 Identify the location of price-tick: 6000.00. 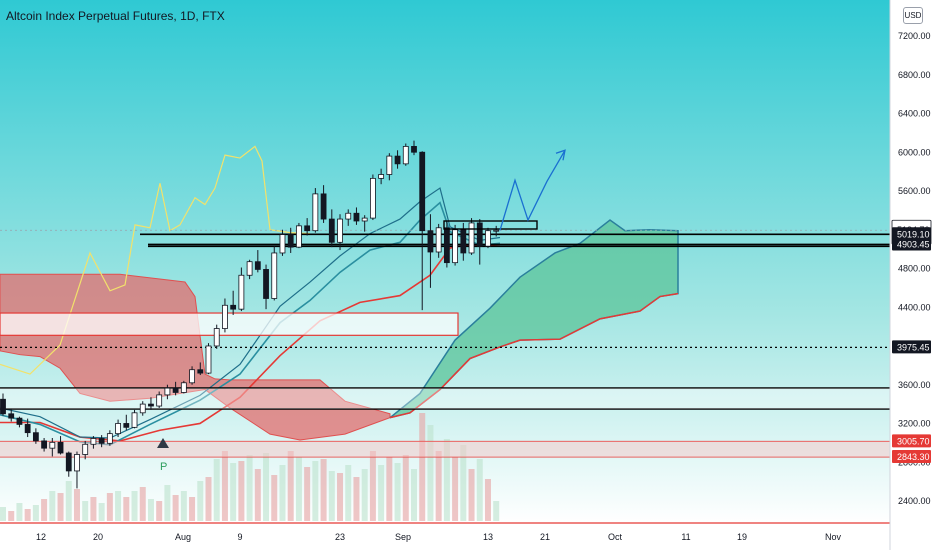
(914, 152).